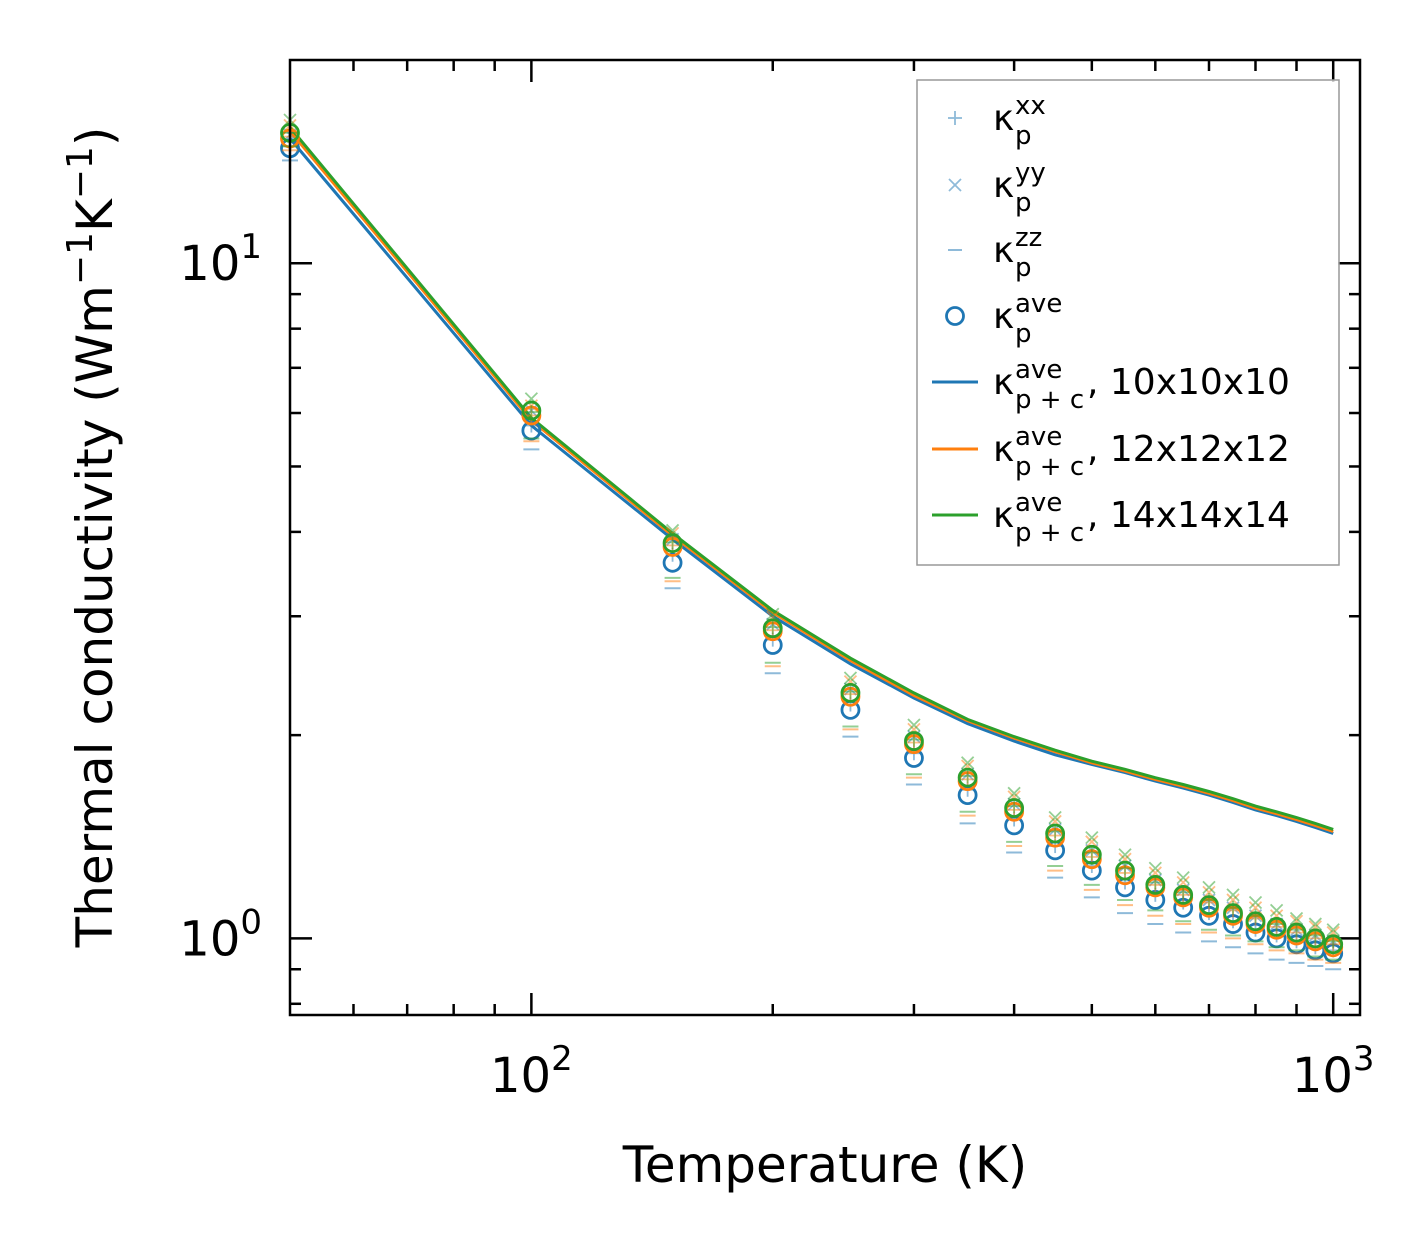 The height and width of the screenshot is (1254, 1421). What do you see at coordinates (95, 215) in the screenshot?
I see `y-axis-label-mid: K` at bounding box center [95, 215].